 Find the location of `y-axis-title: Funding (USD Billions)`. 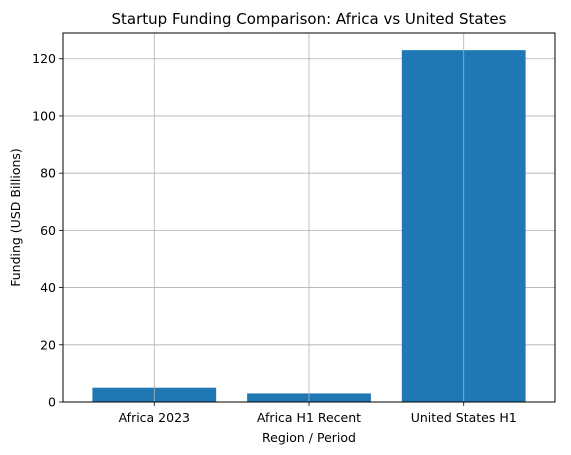

y-axis-title: Funding (USD Billions) is located at coordinates (15, 217).